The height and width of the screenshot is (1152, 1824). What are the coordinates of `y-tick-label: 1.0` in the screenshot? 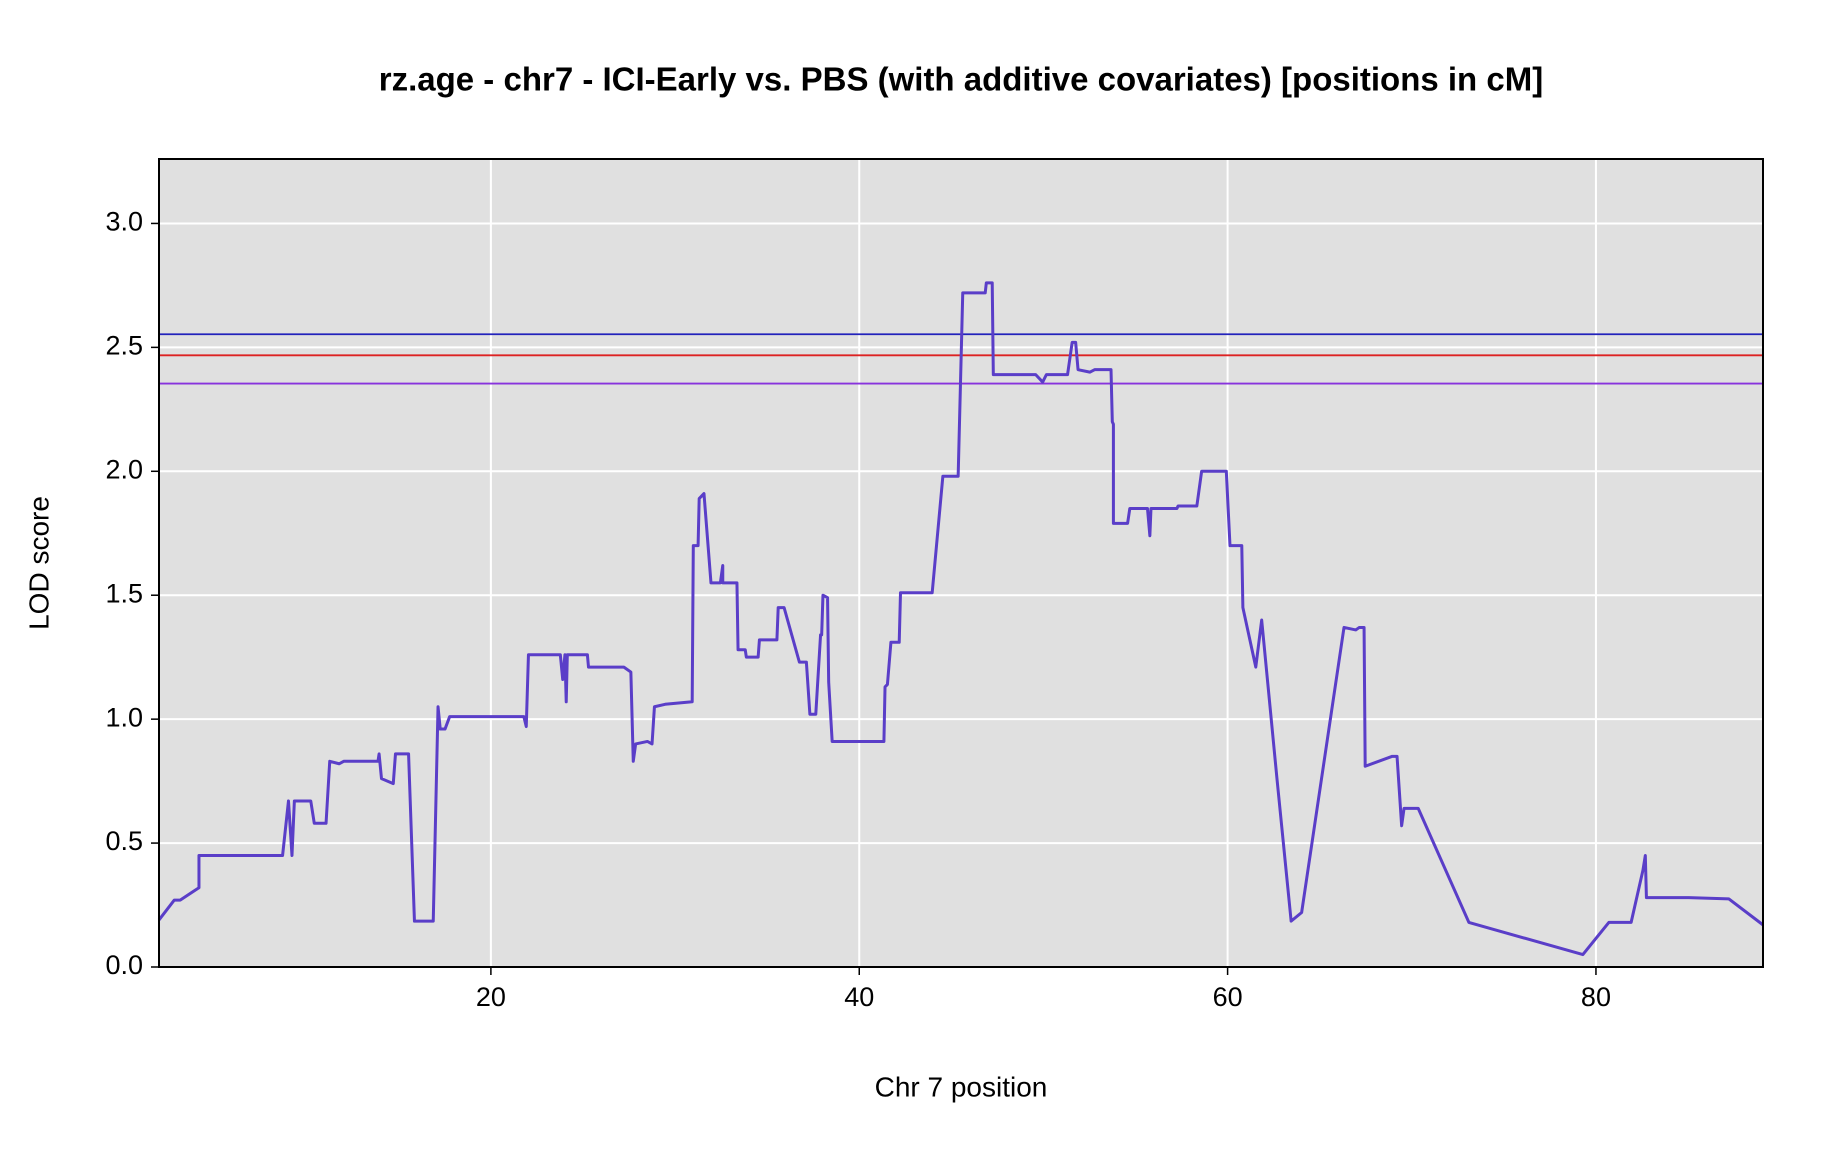 It's located at (124, 717).